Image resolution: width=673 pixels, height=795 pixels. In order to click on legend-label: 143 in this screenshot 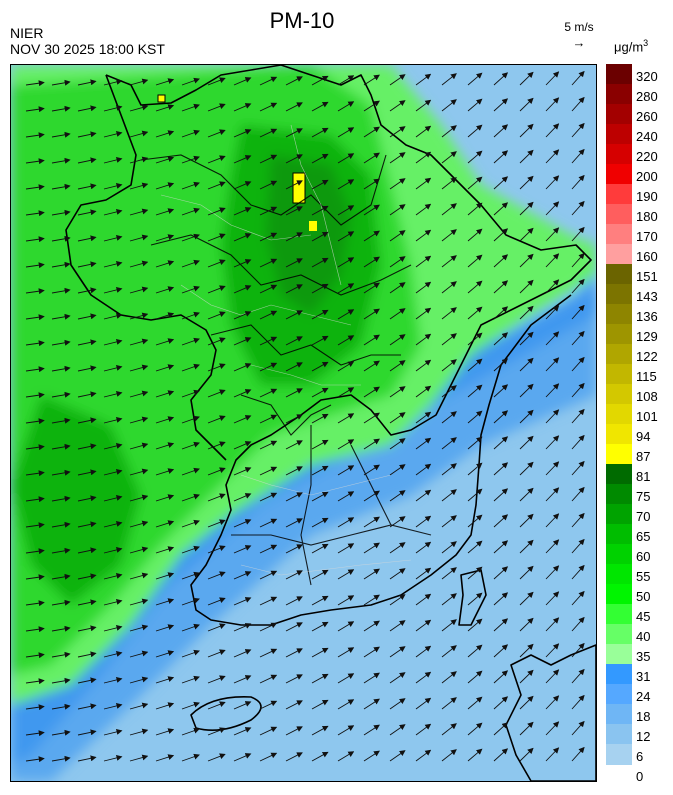, I will do `click(647, 296)`.